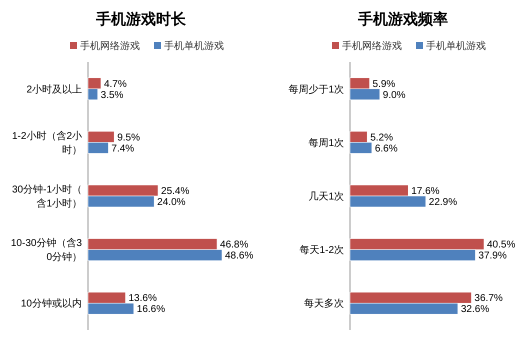 The height and width of the screenshot is (346, 524). Describe the element at coordinates (322, 250) in the screenshot. I see `y-tick-label: 每天1-2次` at that location.